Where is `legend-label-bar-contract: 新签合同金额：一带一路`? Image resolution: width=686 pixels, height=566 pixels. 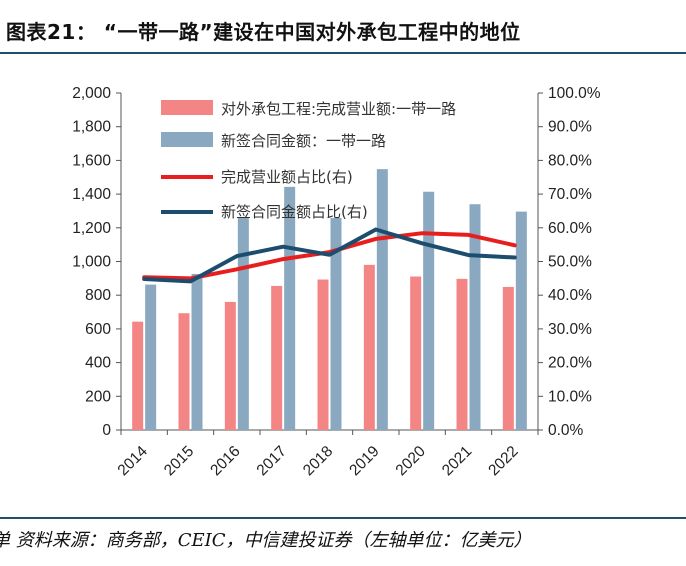 legend-label-bar-contract: 新签合同金额：一带一路 is located at coordinates (303, 141).